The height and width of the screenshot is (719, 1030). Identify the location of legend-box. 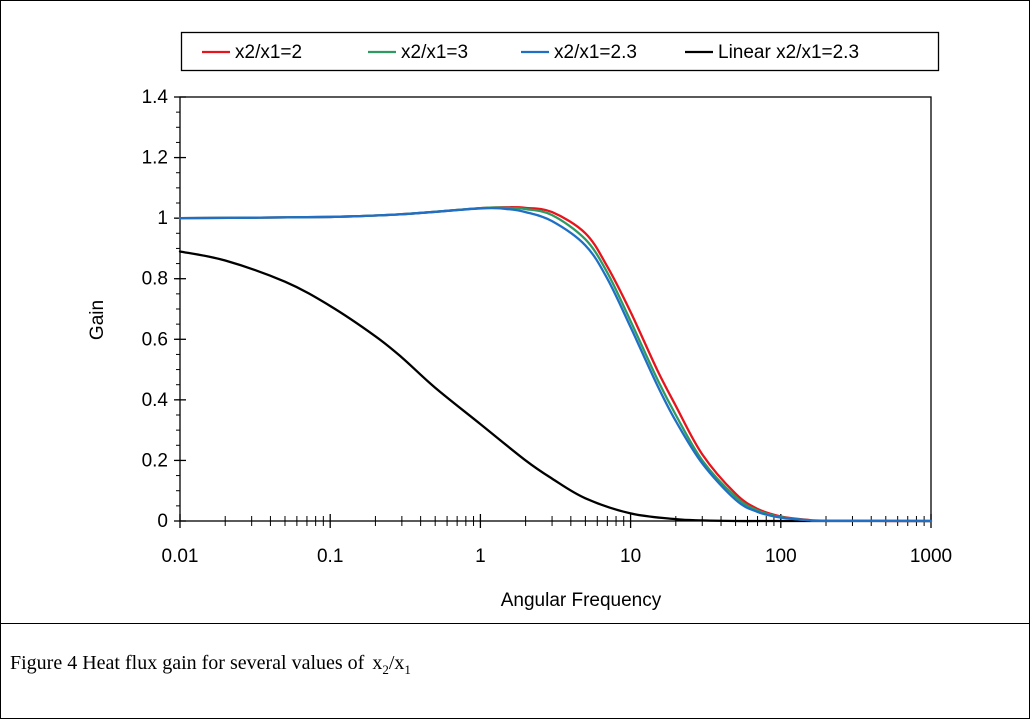
(560, 51).